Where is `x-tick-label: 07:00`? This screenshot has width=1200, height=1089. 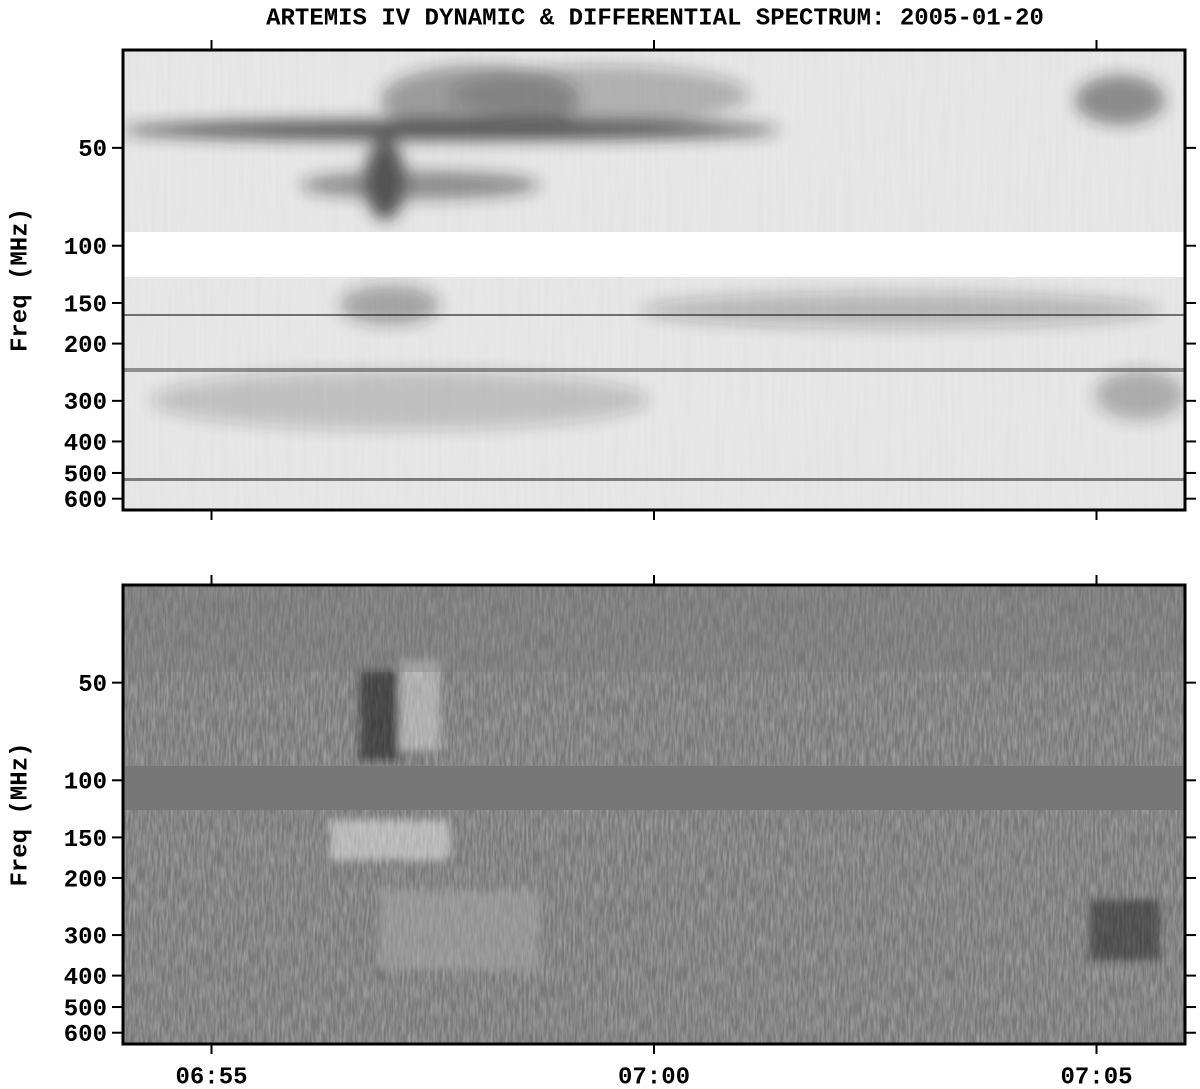
x-tick-label: 07:00 is located at coordinates (654, 1076).